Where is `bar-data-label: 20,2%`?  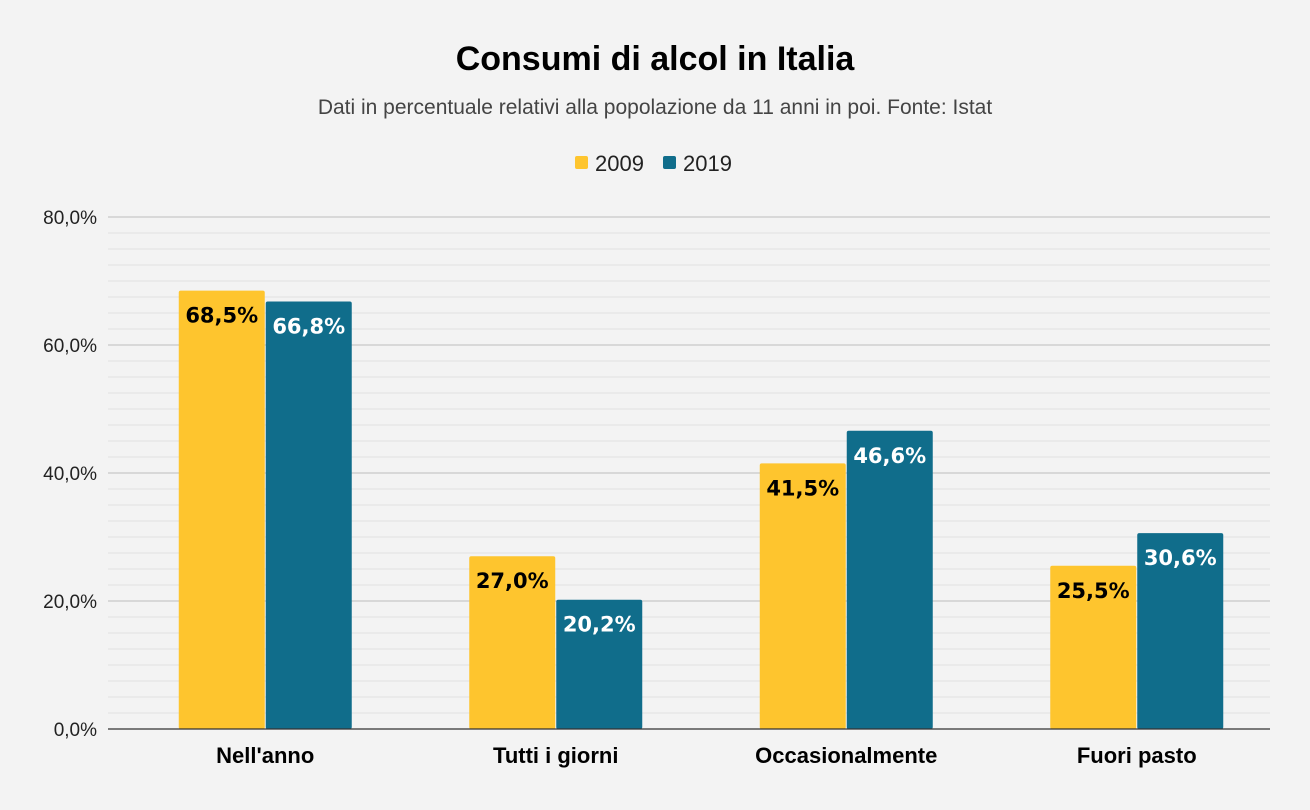 bar-data-label: 20,2% is located at coordinates (599, 625).